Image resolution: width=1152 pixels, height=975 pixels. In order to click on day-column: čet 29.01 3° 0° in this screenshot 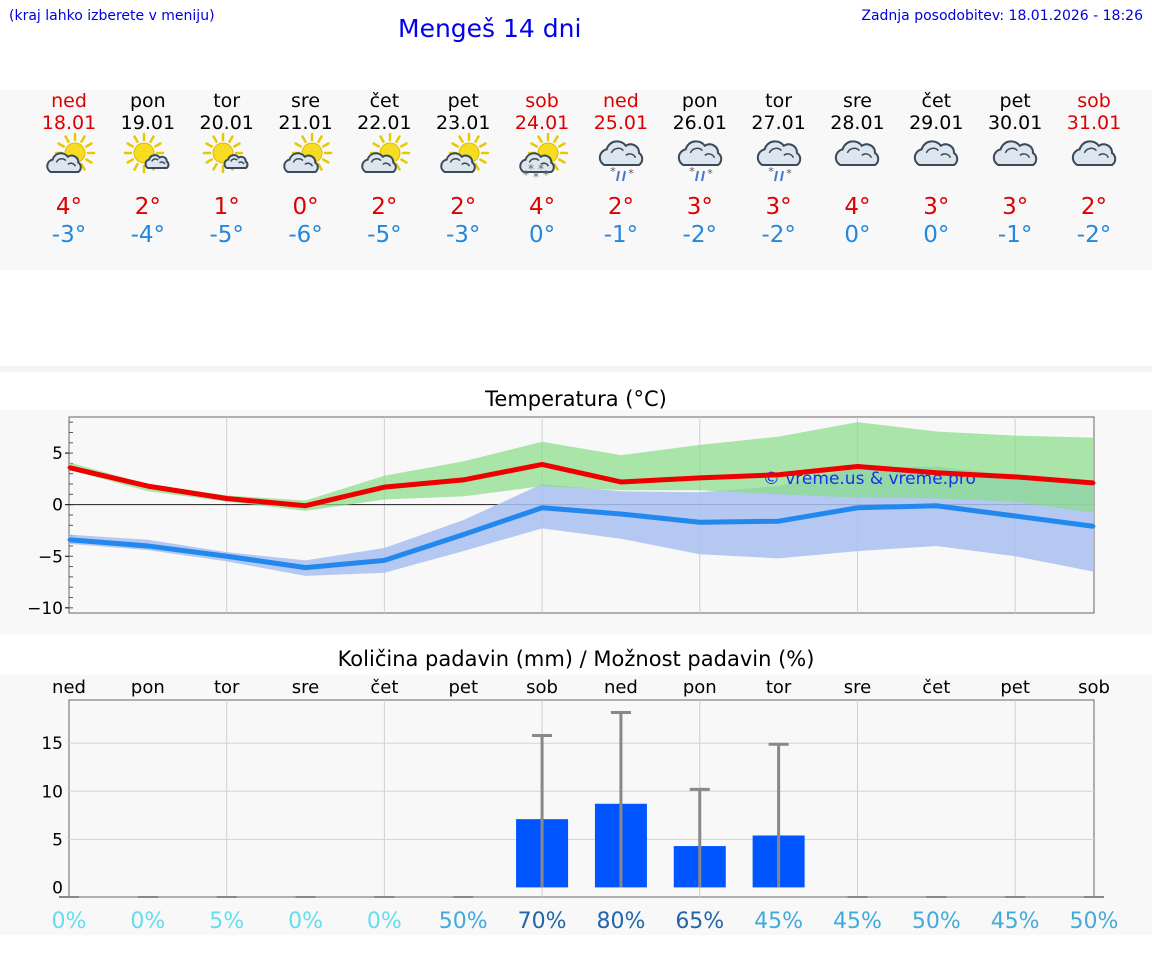, I will do `click(936, 169)`.